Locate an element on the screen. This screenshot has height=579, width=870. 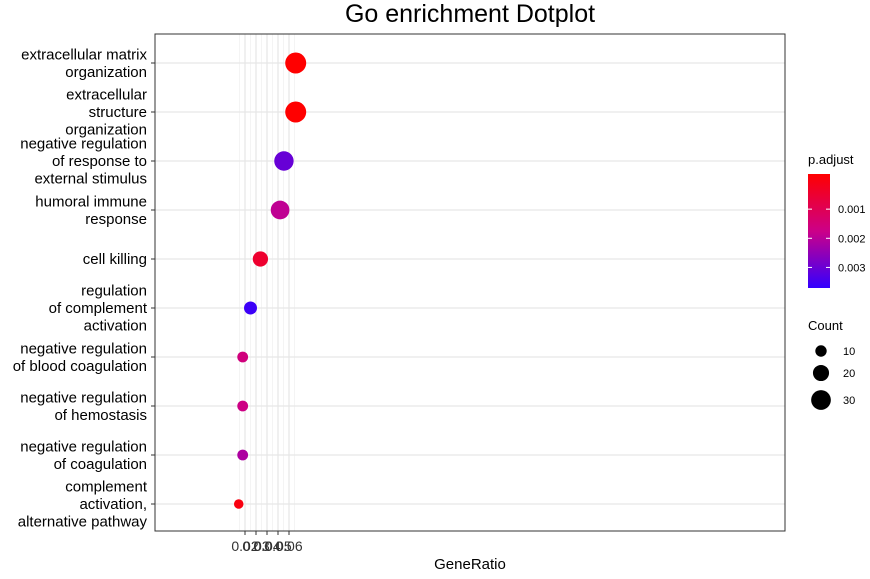
color-legend-bar is located at coordinates (819, 231).